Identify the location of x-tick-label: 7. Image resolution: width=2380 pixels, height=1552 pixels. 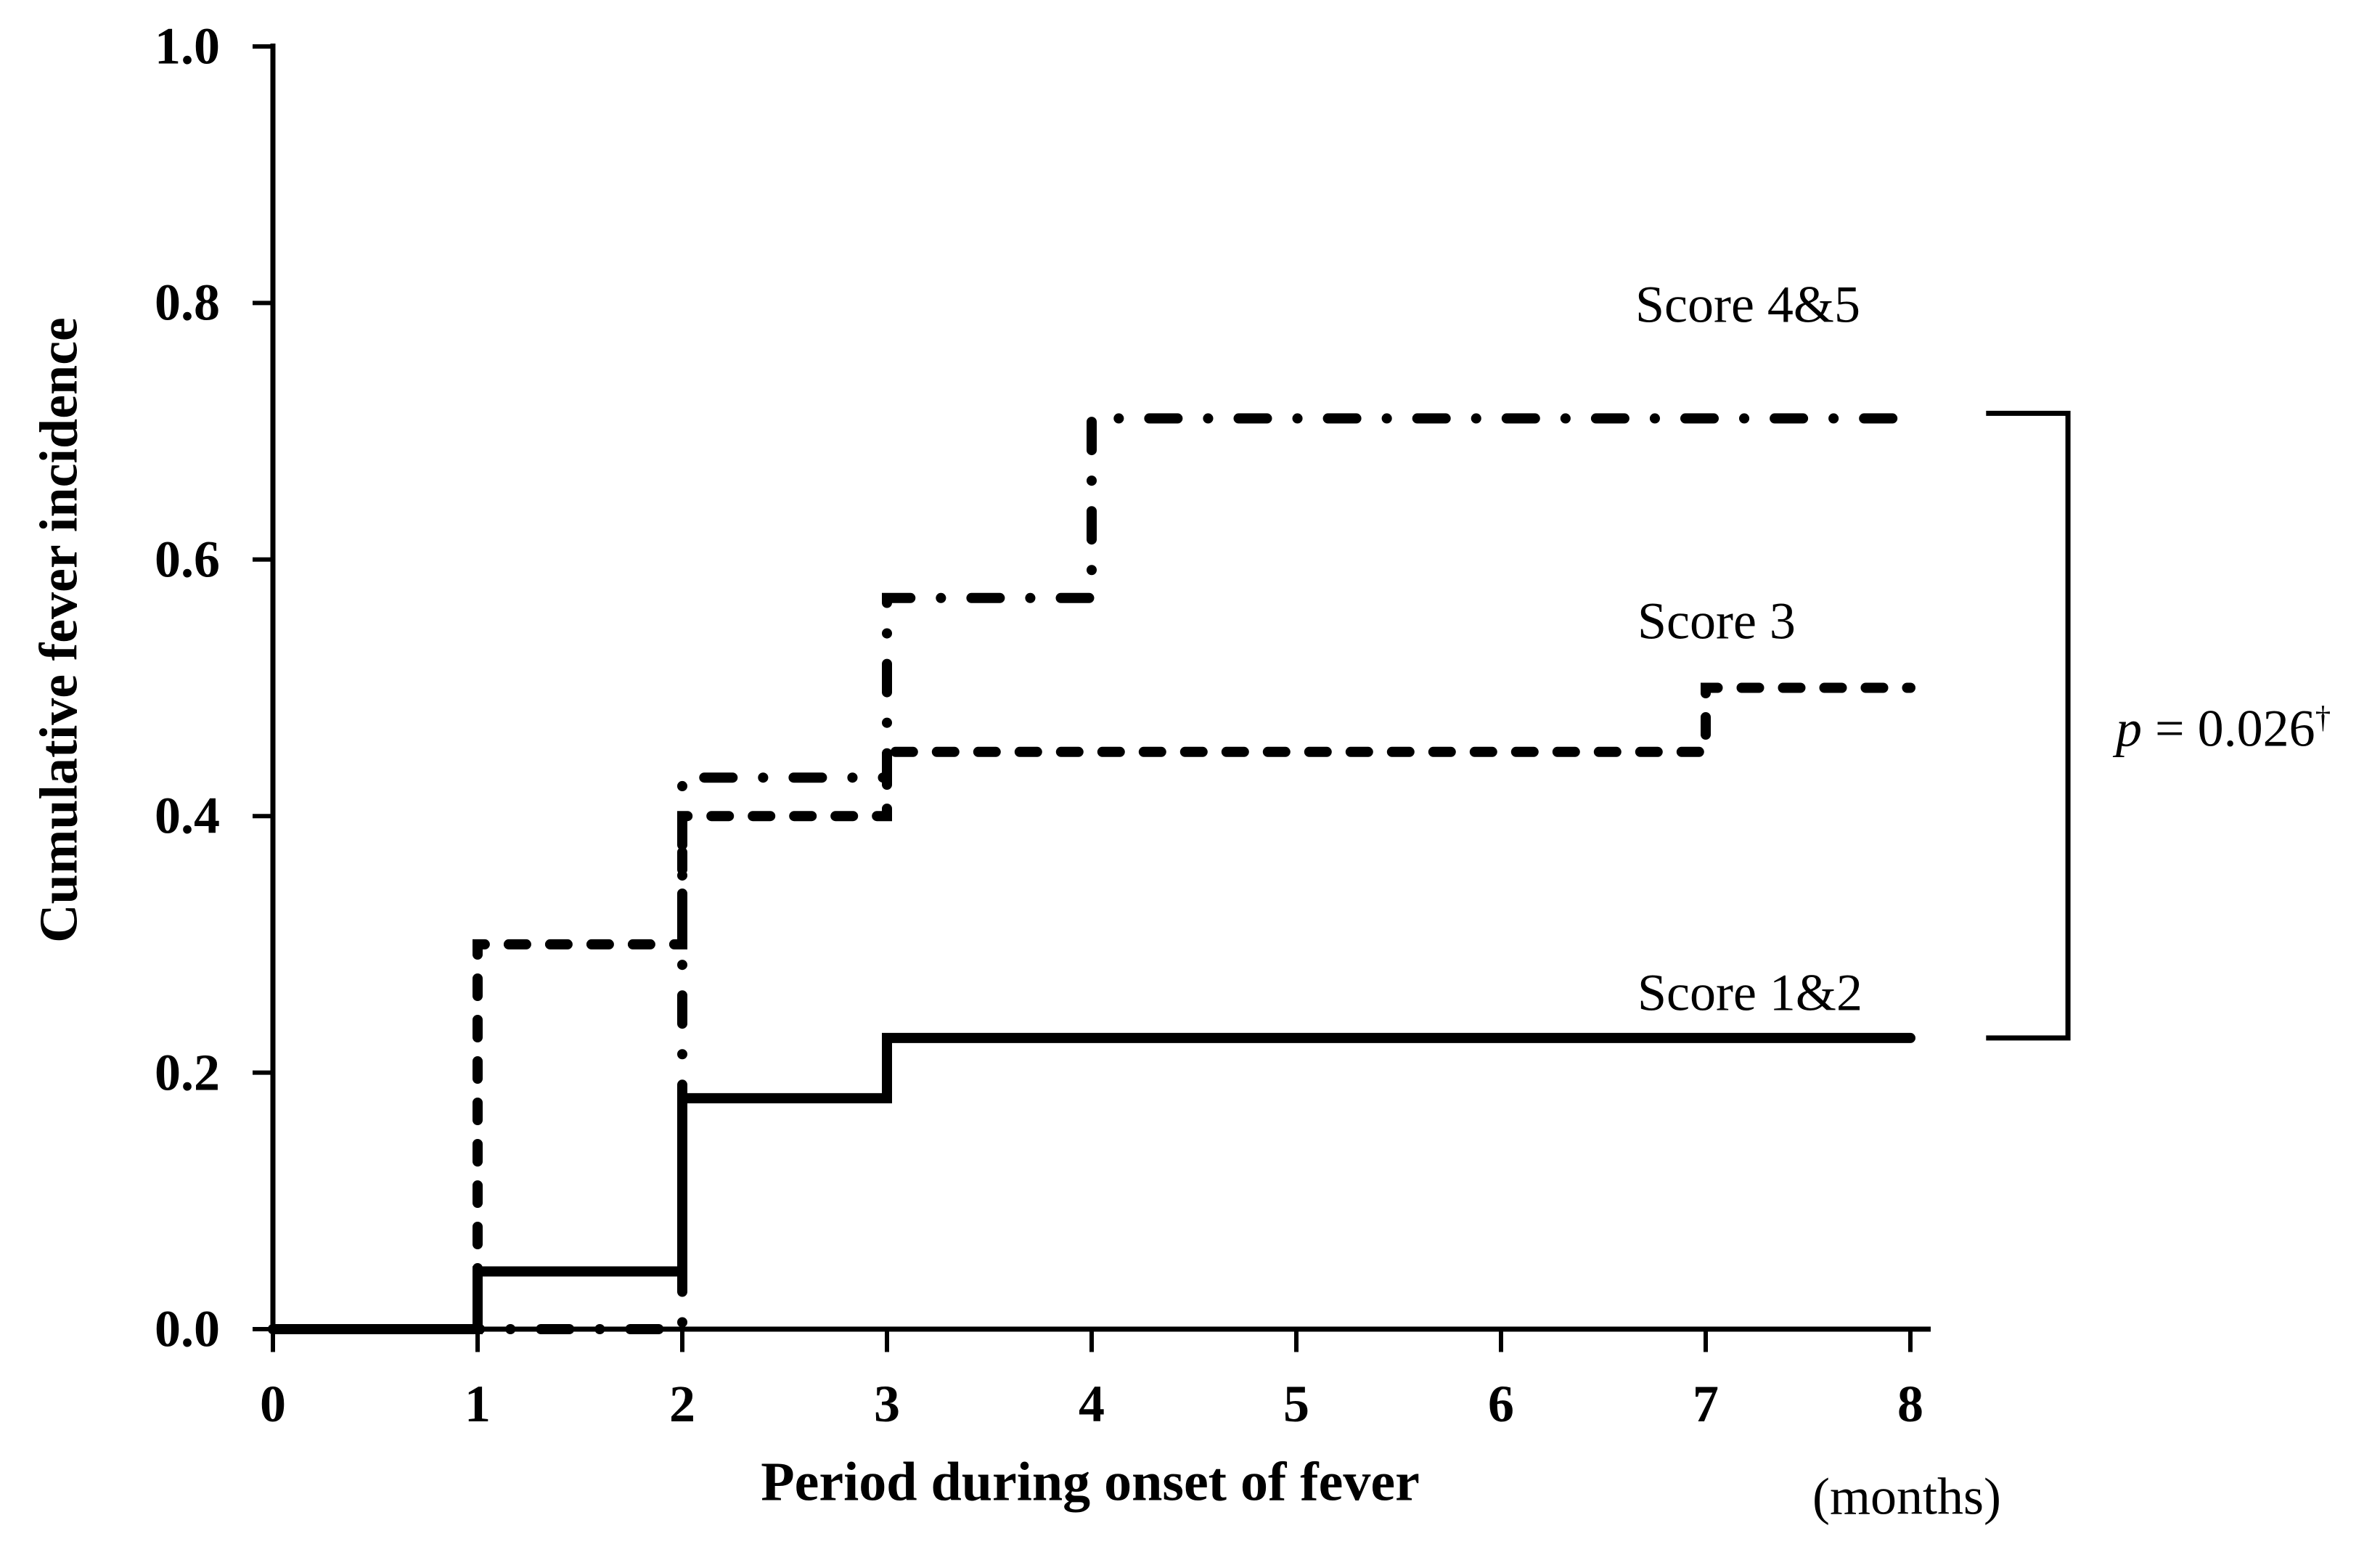
(1706, 1404).